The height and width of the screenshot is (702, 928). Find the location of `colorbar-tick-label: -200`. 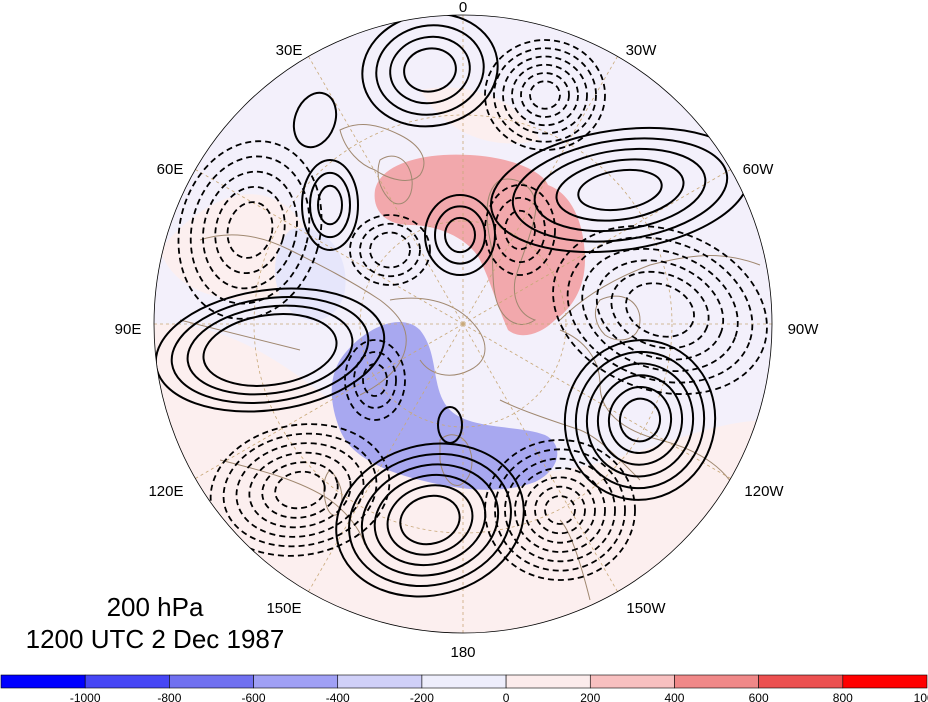

colorbar-tick-label: -200 is located at coordinates (422, 696).